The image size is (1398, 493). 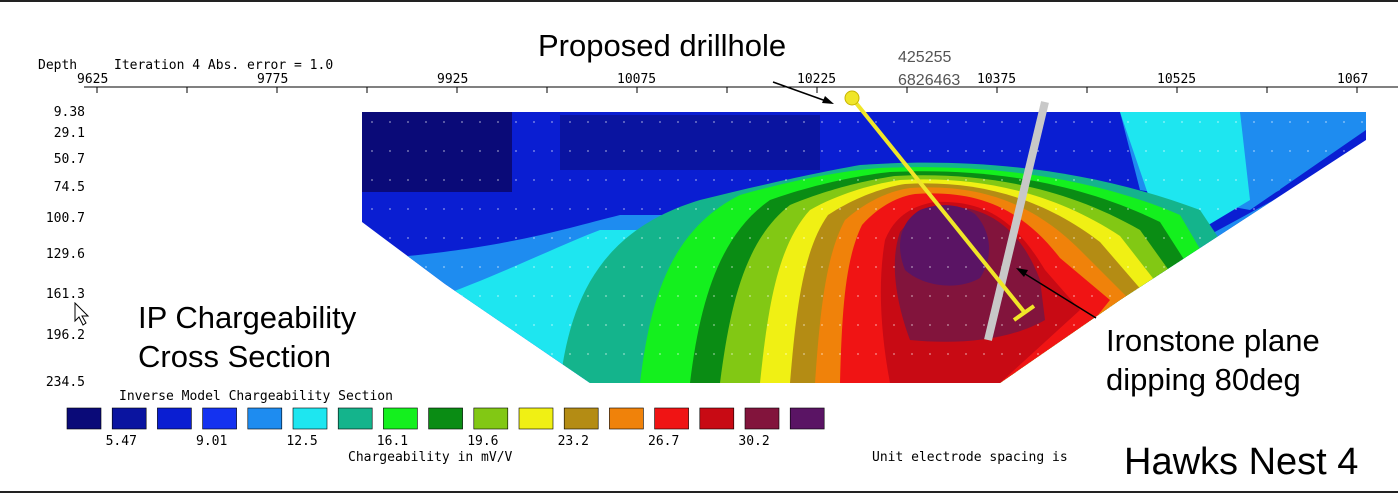 What do you see at coordinates (82, 314) in the screenshot?
I see `mouse-cursor-icon` at bounding box center [82, 314].